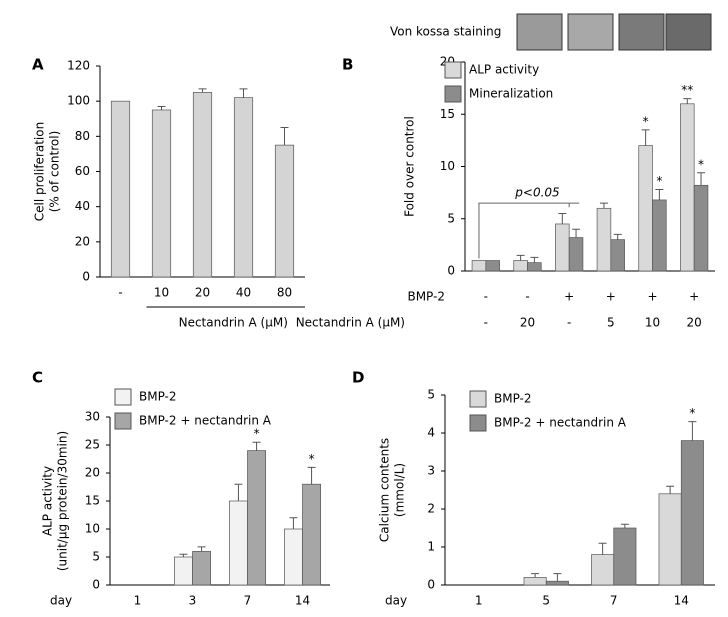 The height and width of the screenshot is (617, 728). Describe the element at coordinates (400, 490) in the screenshot. I see `y-axis-label: (mmol/L)` at that location.